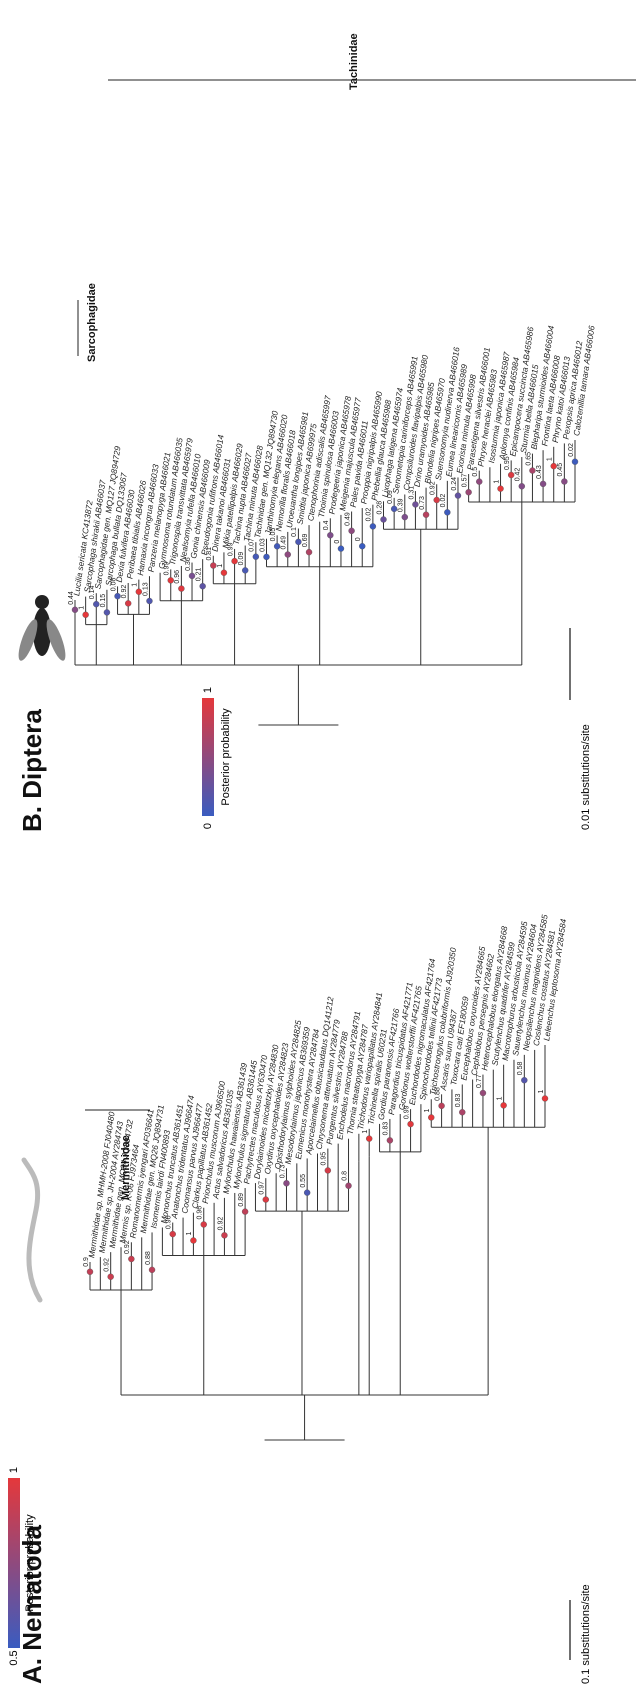 The height and width of the screenshot is (1688, 636). I want to click on support-value: 0.28, so click(379, 508).